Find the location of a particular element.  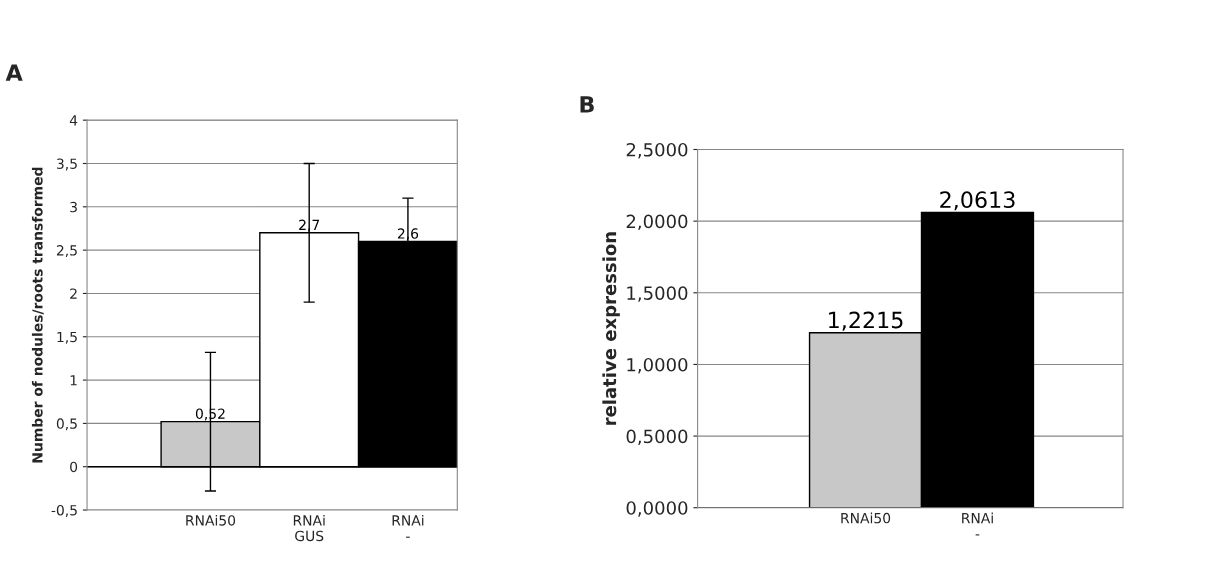

y-axis-title: relative expression is located at coordinates (611, 328).